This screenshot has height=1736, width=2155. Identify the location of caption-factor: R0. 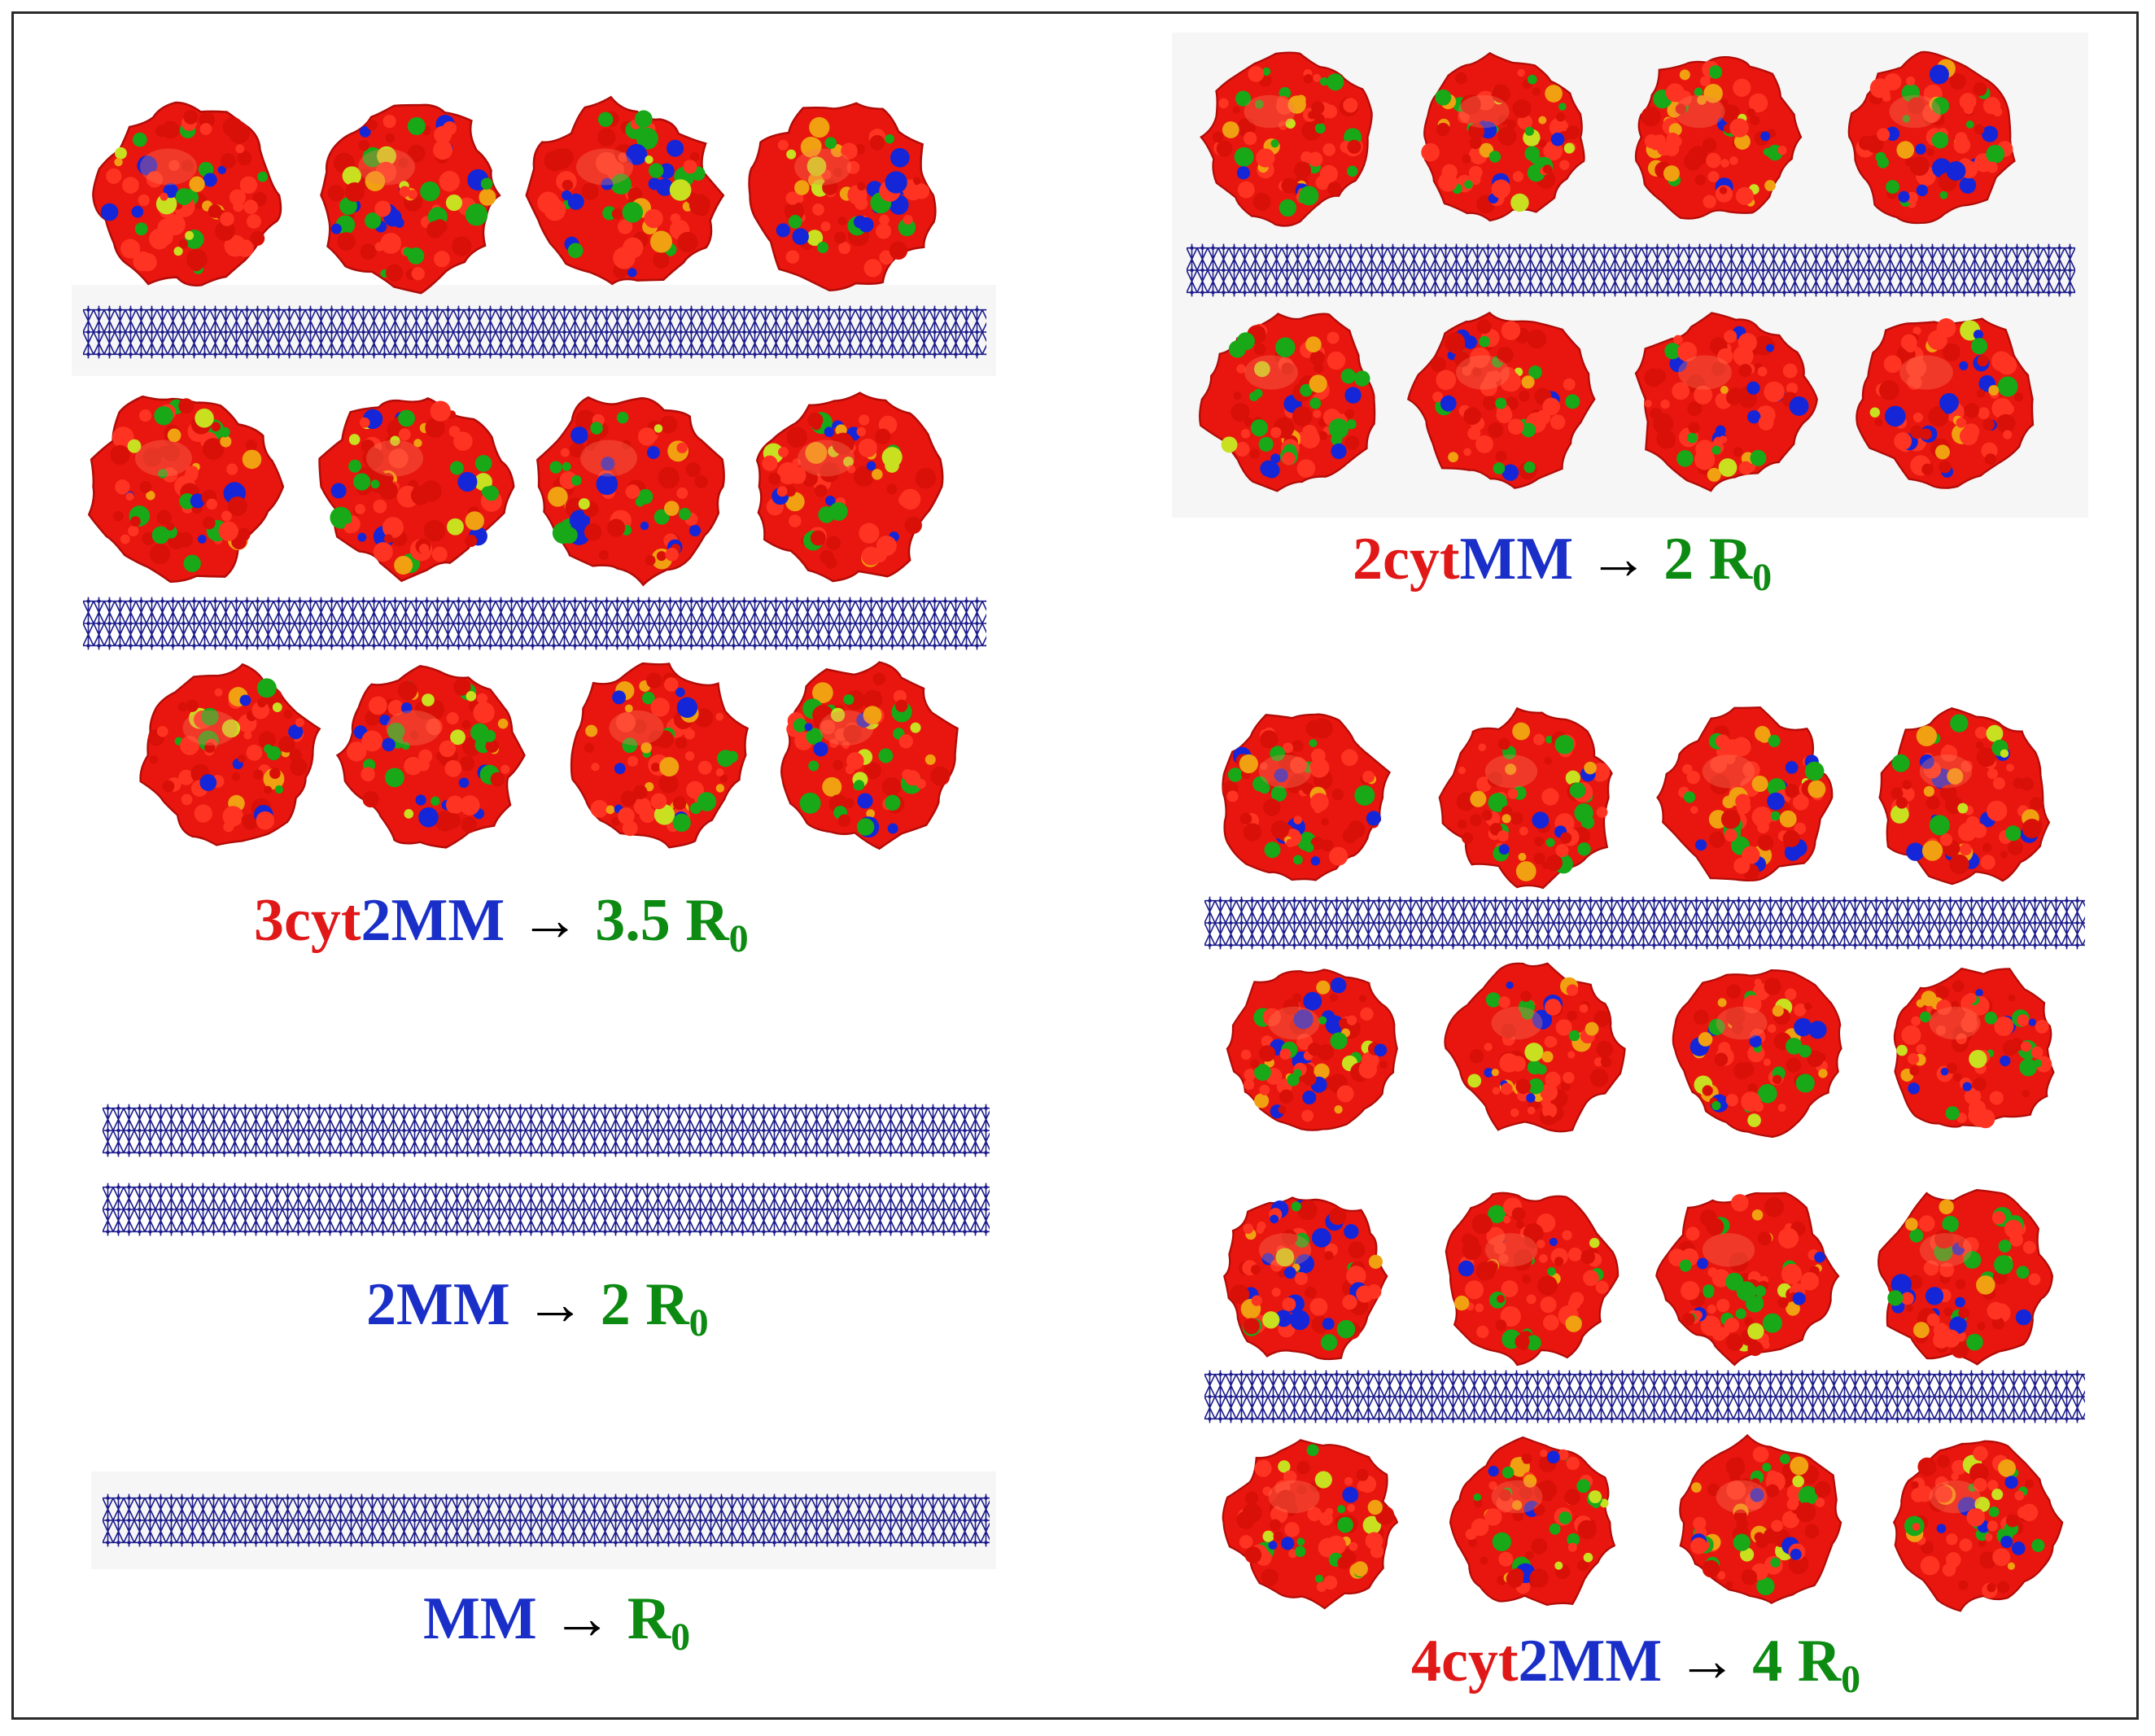
(659, 1622).